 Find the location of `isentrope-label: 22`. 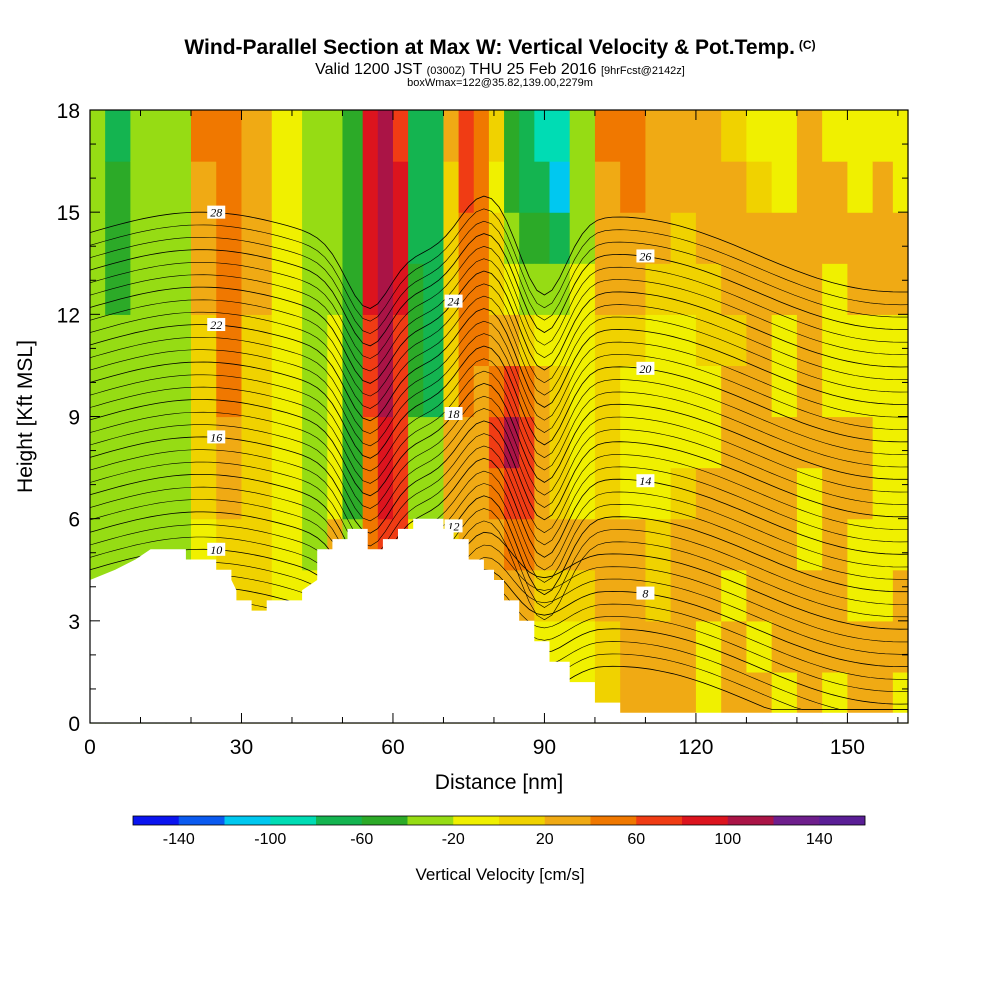

isentrope-label: 22 is located at coordinates (216, 325).